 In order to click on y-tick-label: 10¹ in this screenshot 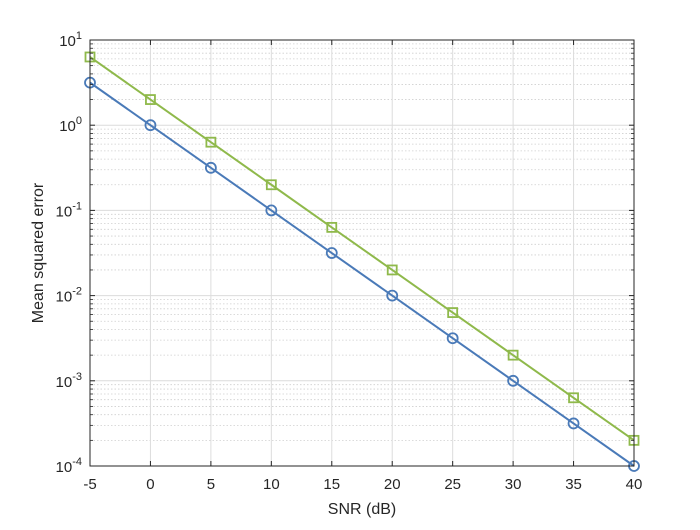, I will do `click(70, 40)`.